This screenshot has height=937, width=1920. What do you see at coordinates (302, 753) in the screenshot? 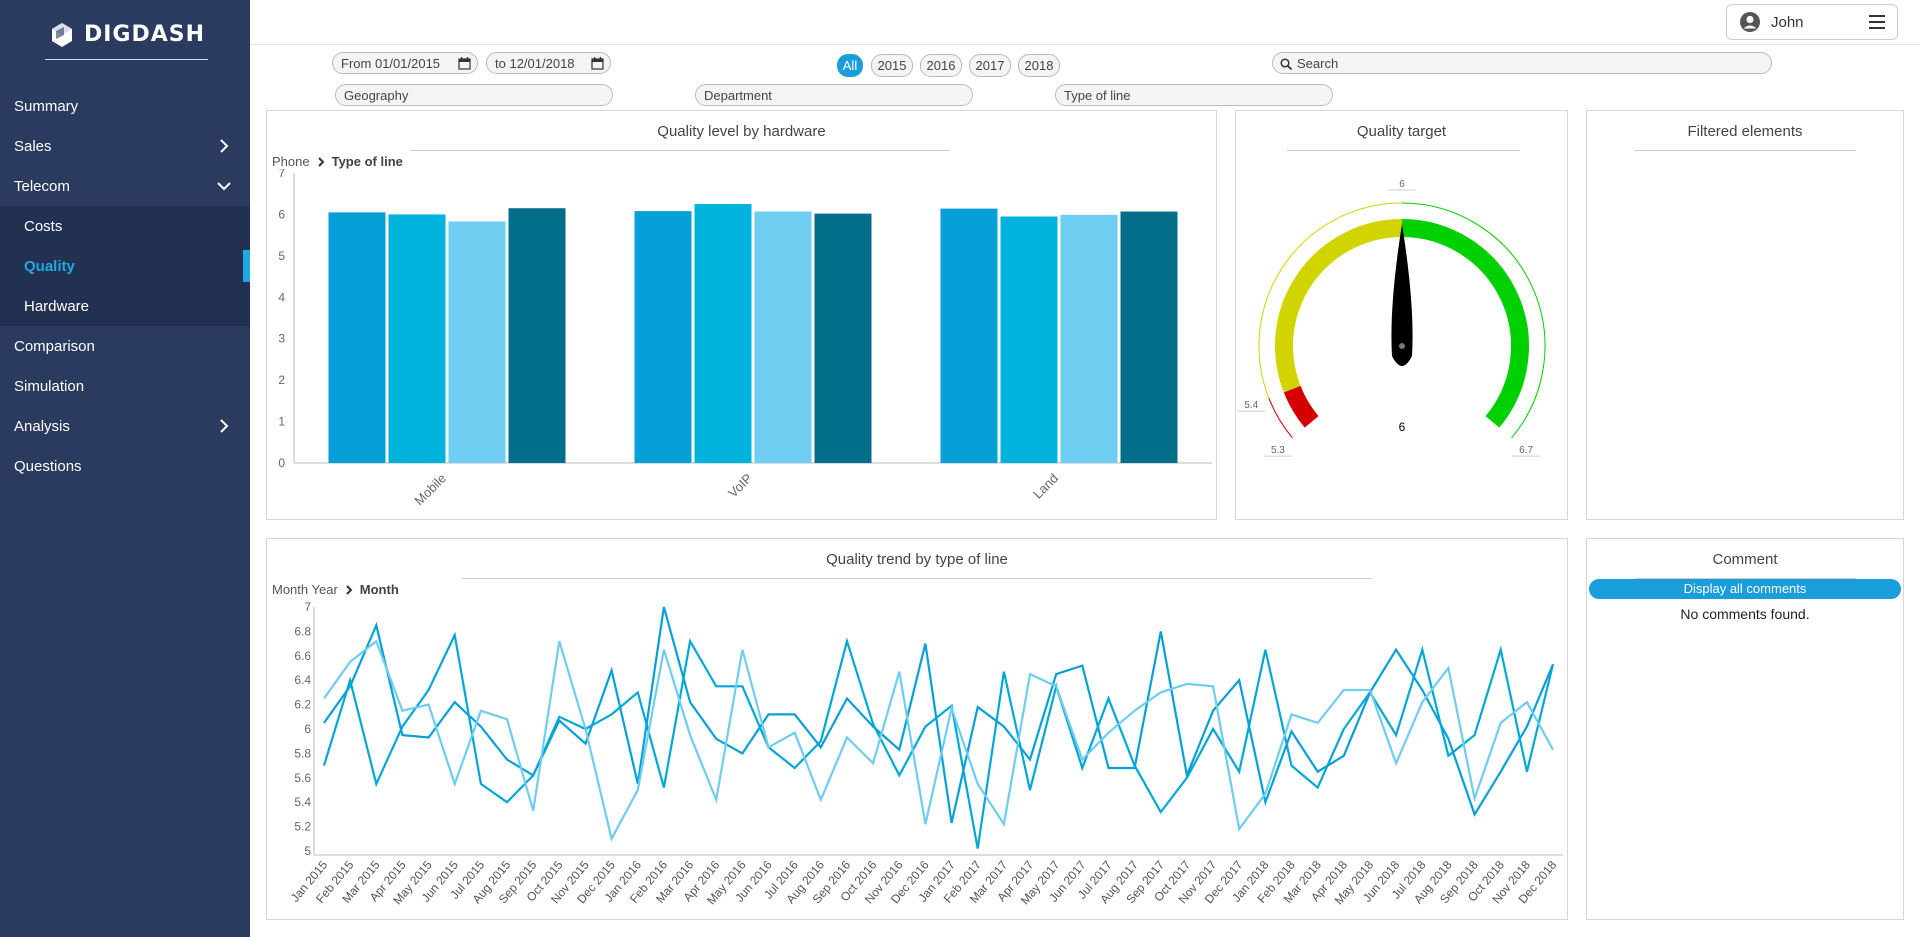
I see `y-tick-label: 5.8` at bounding box center [302, 753].